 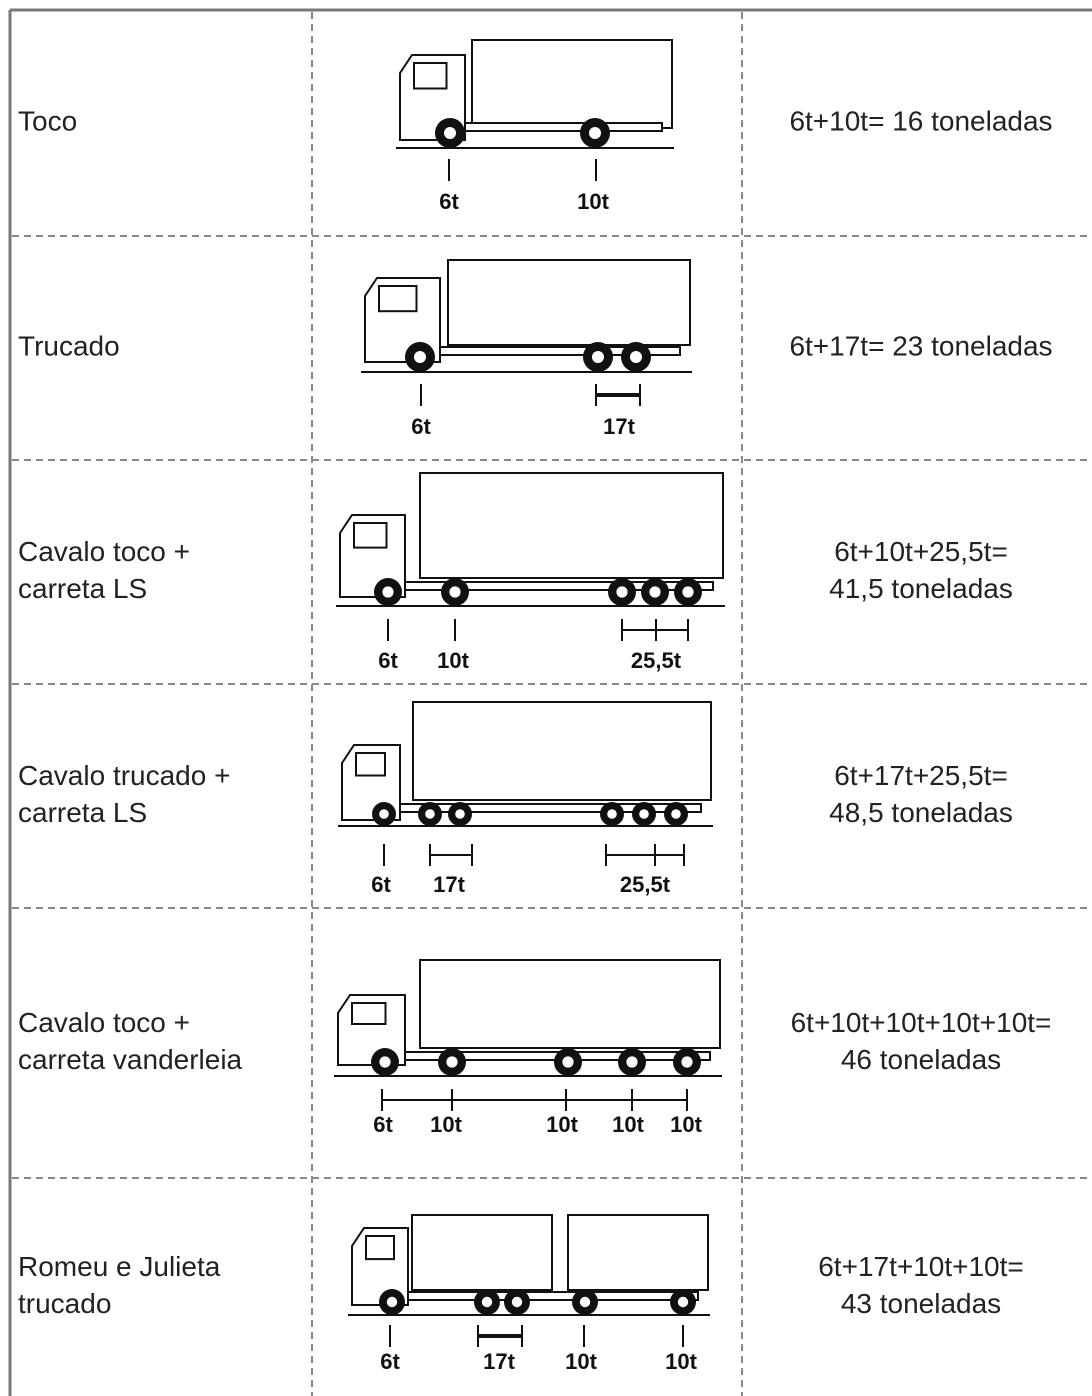 I want to click on total-weight: 46 toneladas, so click(x=921, y=1059).